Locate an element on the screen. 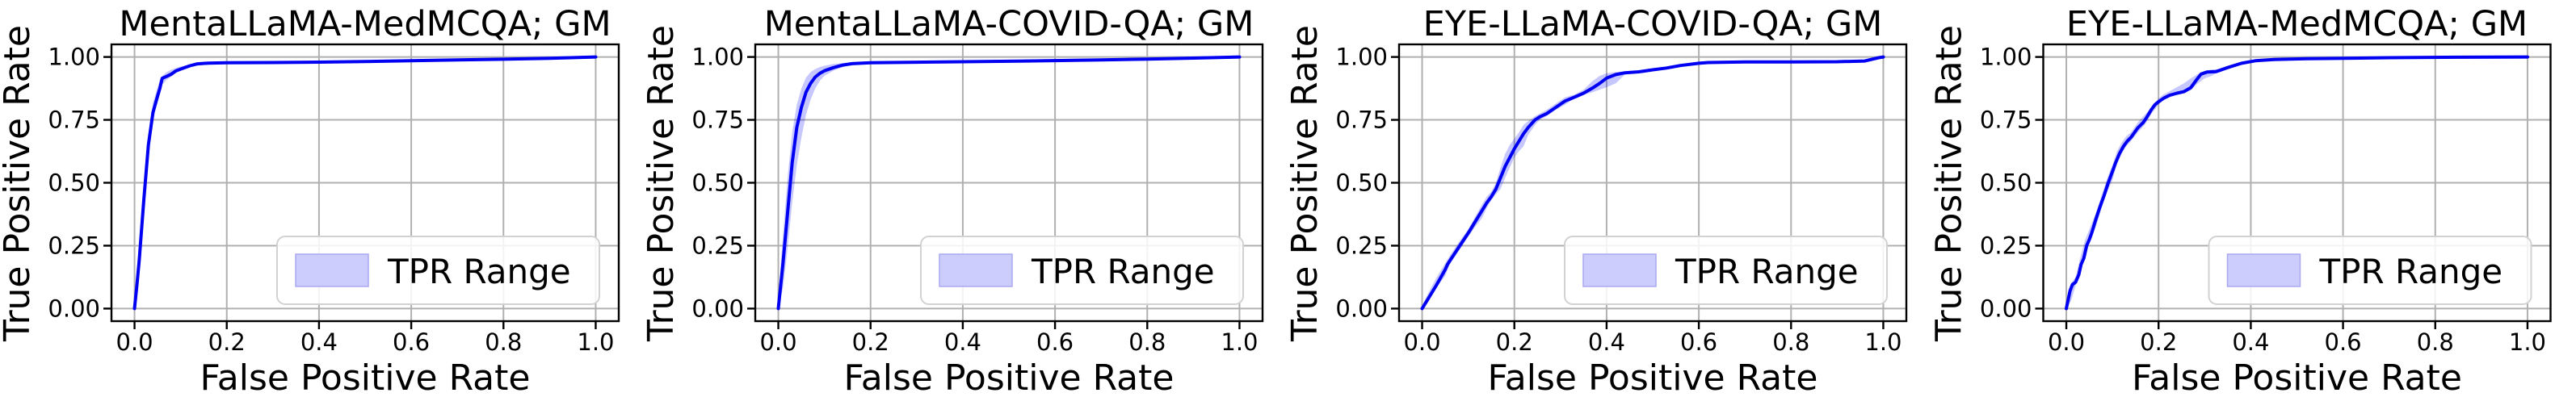 This screenshot has height=397, width=2576. chart-title: MentaLLaMA-MedMCQA; GM is located at coordinates (365, 24).